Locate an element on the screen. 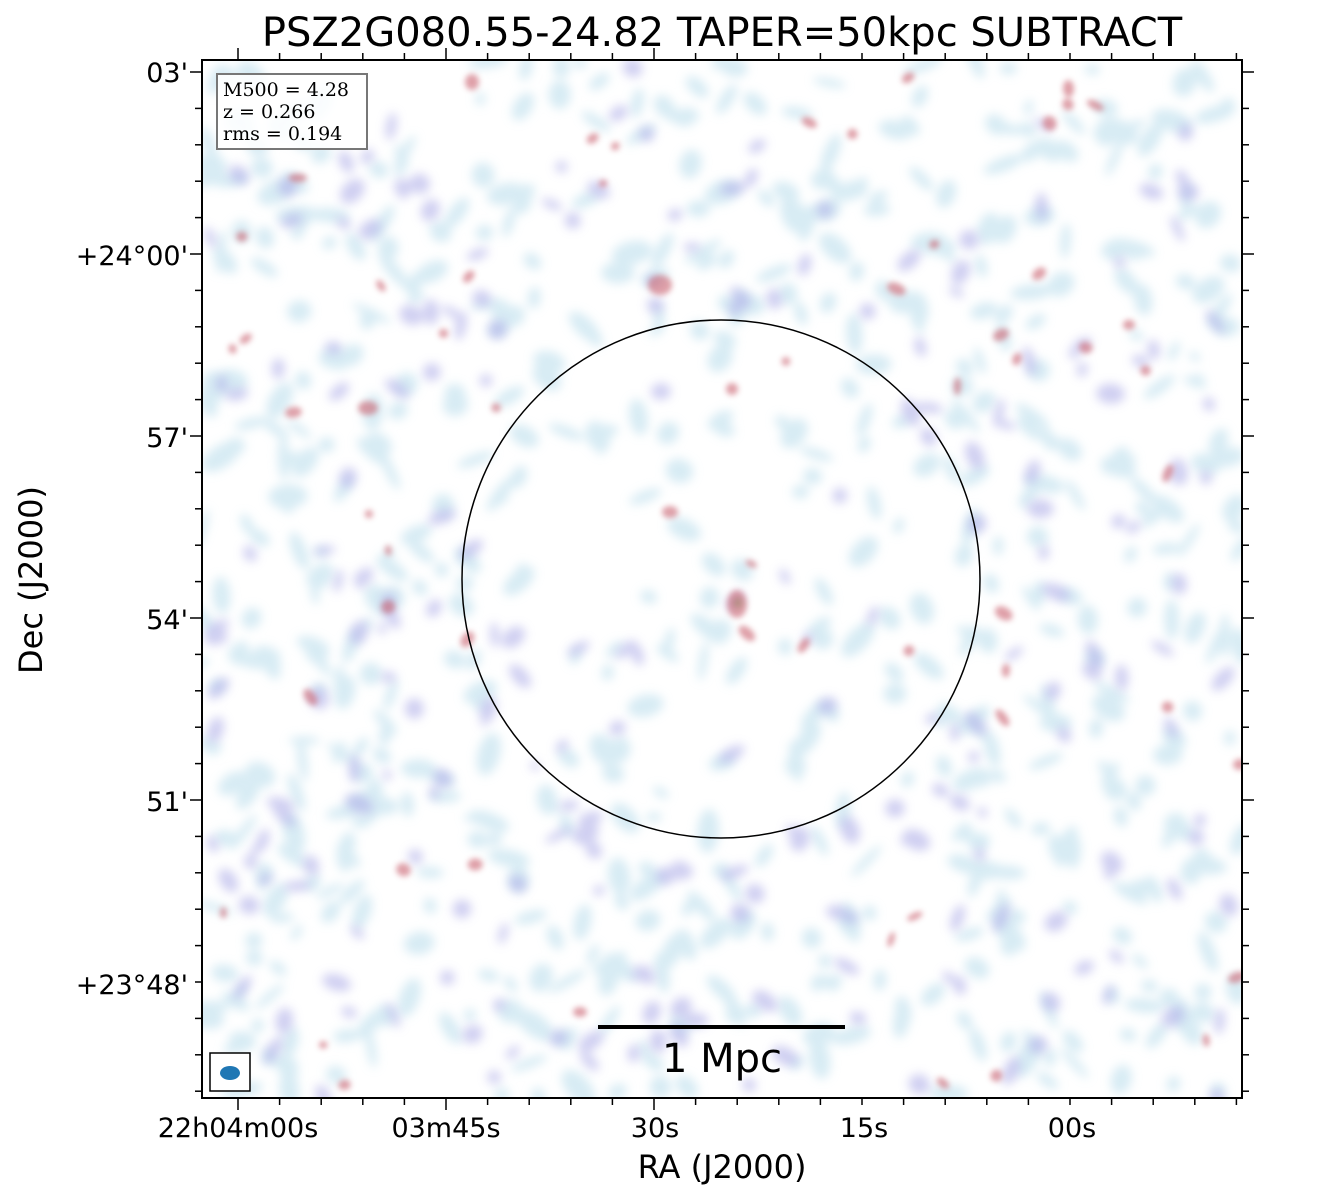  info-box-frame is located at coordinates (292, 111).